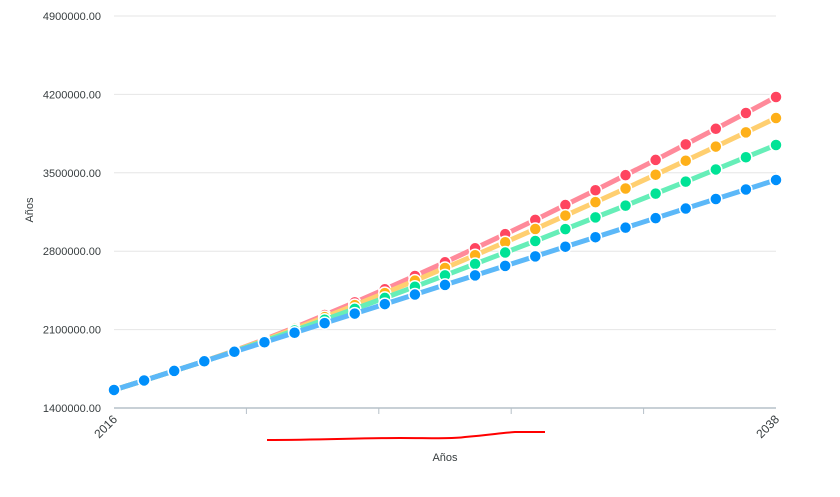 The width and height of the screenshot is (840, 497). I want to click on y-tick-label: 4900000.00, so click(72, 17).